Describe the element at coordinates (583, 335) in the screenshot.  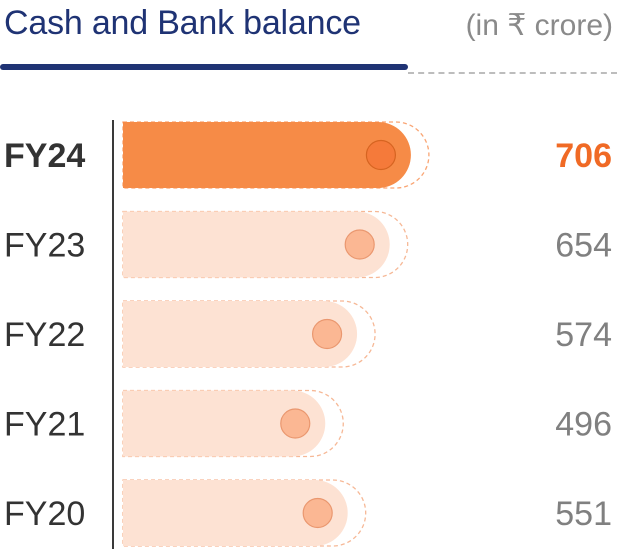
I see `value-label-fy22: 574` at that location.